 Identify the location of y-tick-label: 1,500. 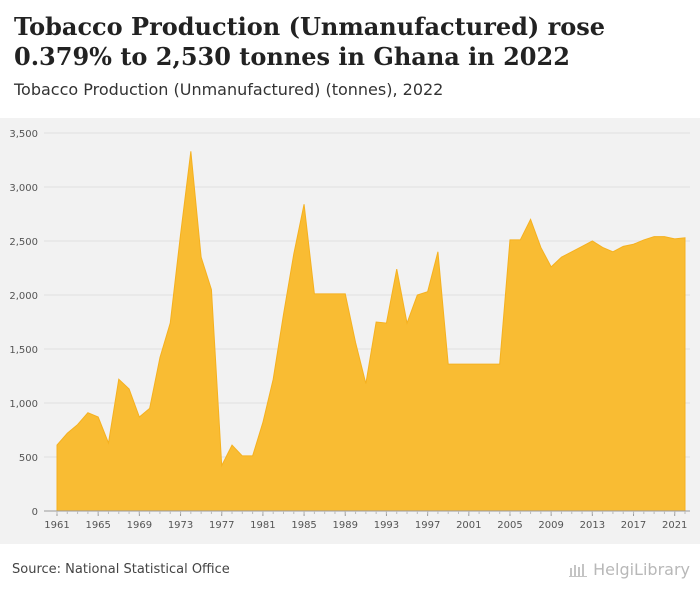
(23, 350).